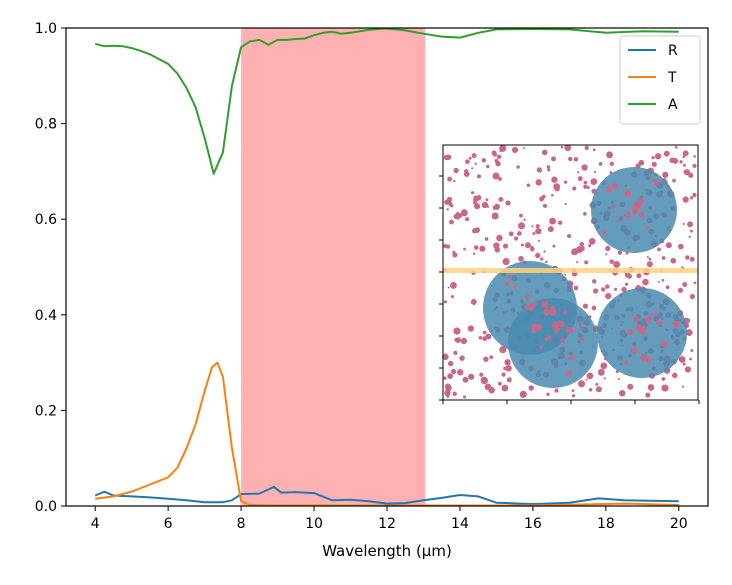 The height and width of the screenshot is (585, 732). I want to click on x-tick-label: 12, so click(387, 524).